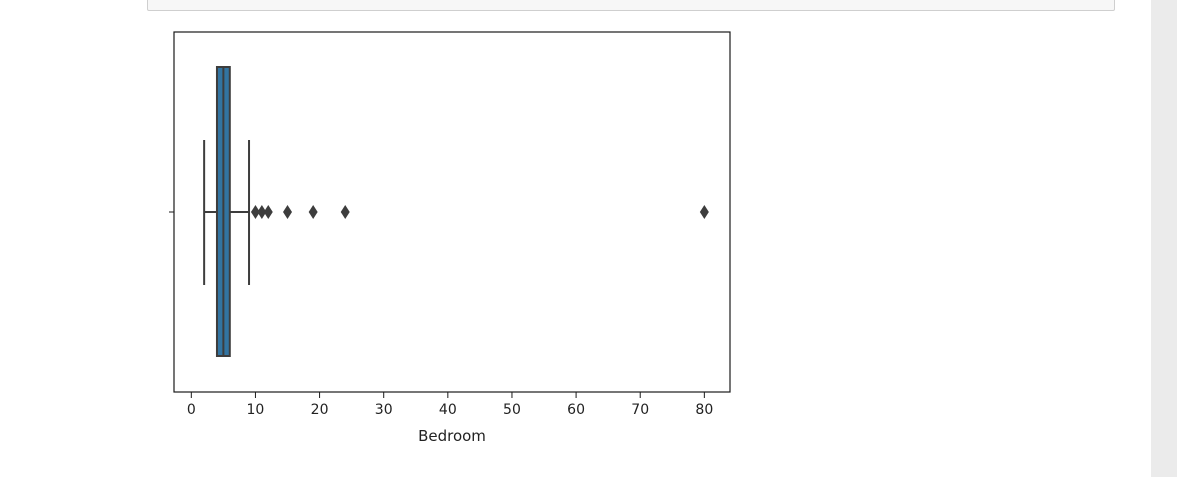 The width and height of the screenshot is (1177, 477). What do you see at coordinates (320, 410) in the screenshot?
I see `x-tick-label: 20` at bounding box center [320, 410].